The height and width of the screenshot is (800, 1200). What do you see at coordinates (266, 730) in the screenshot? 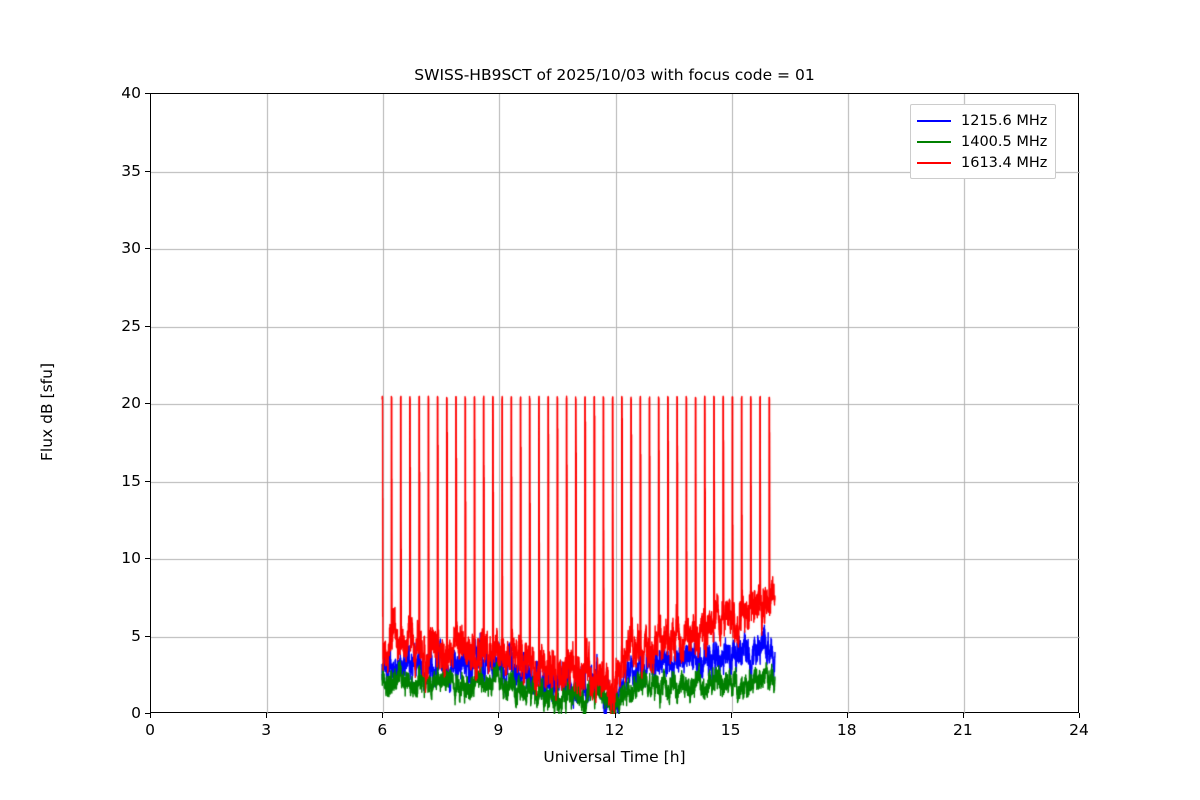
I see `x-tick-label: 3` at bounding box center [266, 730].